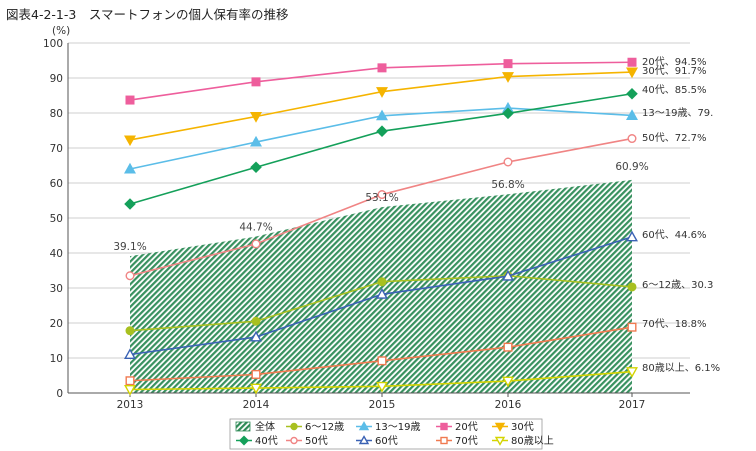 This screenshot has height=451, width=756. I want to click on y-tick-label: 30, so click(56, 289).